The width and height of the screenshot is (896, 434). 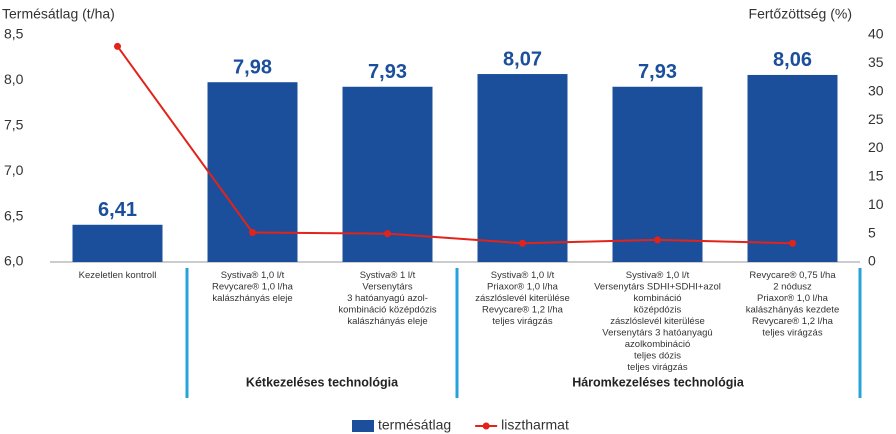 What do you see at coordinates (14, 79) in the screenshot?
I see `y-tick-label: 8,0` at bounding box center [14, 79].